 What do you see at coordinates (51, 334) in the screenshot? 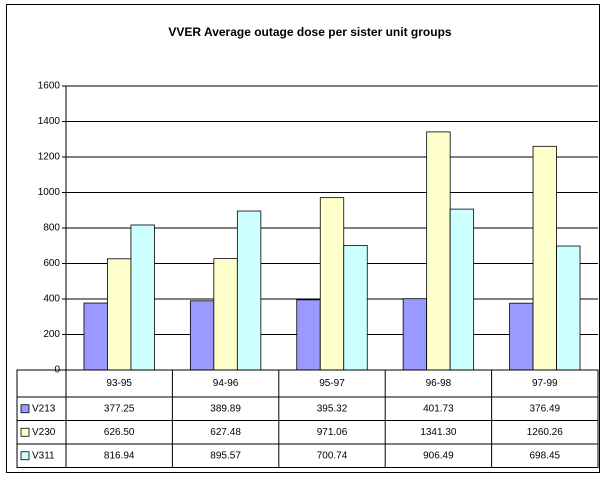
I see `y-tick-label: 200` at bounding box center [51, 334].